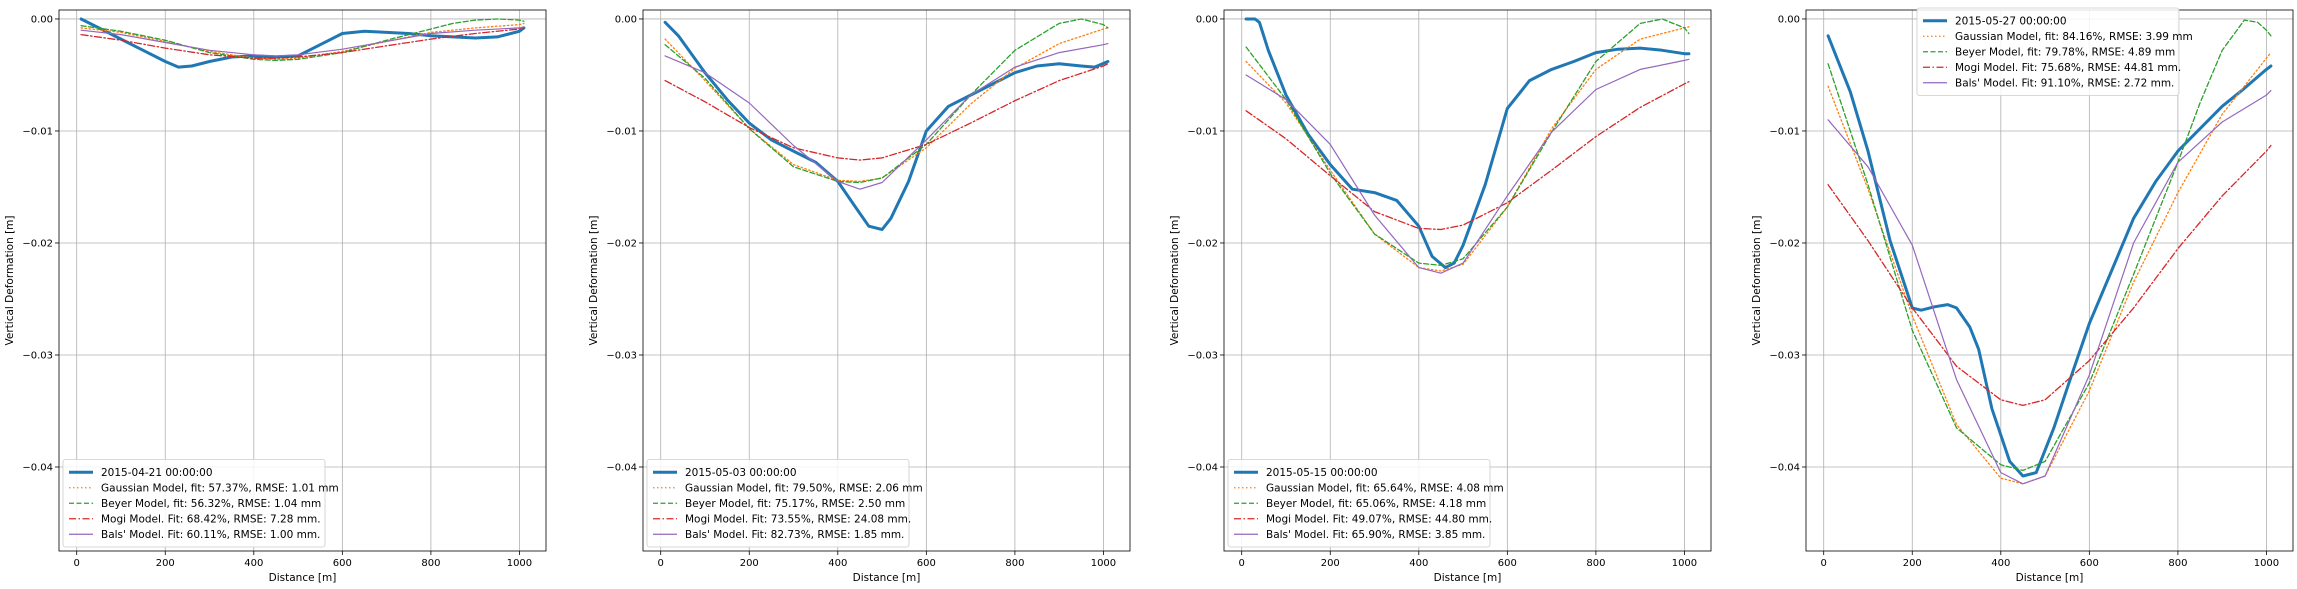 This screenshot has height=589, width=2297. I want to click on legend-entry-label: Bals' Model. Fit: 65.90%, RMSE: 3.85 mm., so click(1375, 535).